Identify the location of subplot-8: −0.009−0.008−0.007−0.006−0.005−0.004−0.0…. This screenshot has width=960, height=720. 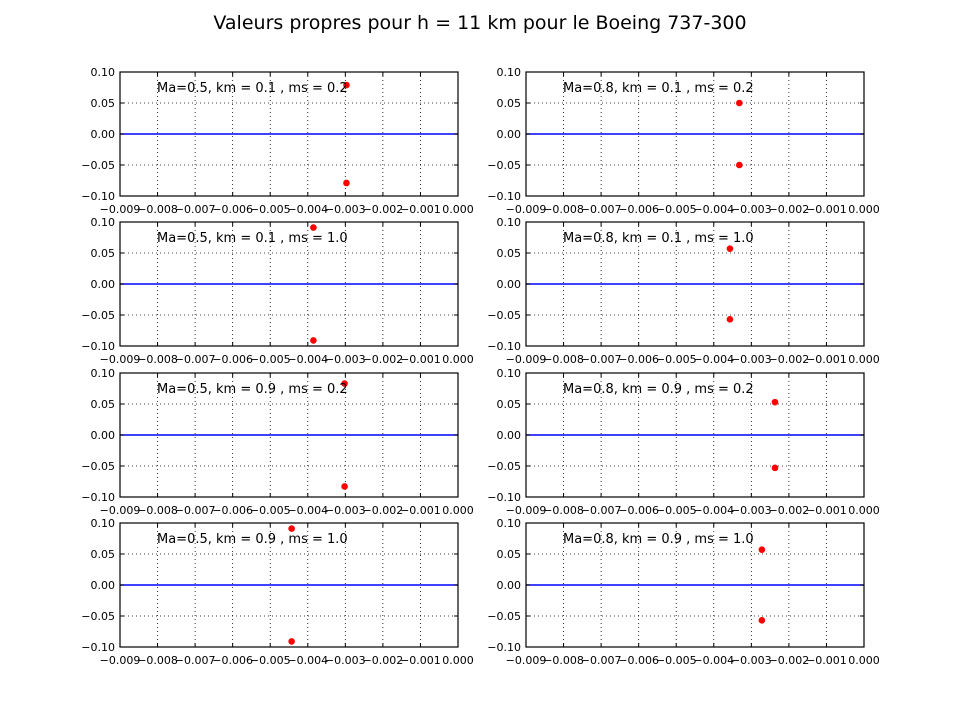
(683, 592).